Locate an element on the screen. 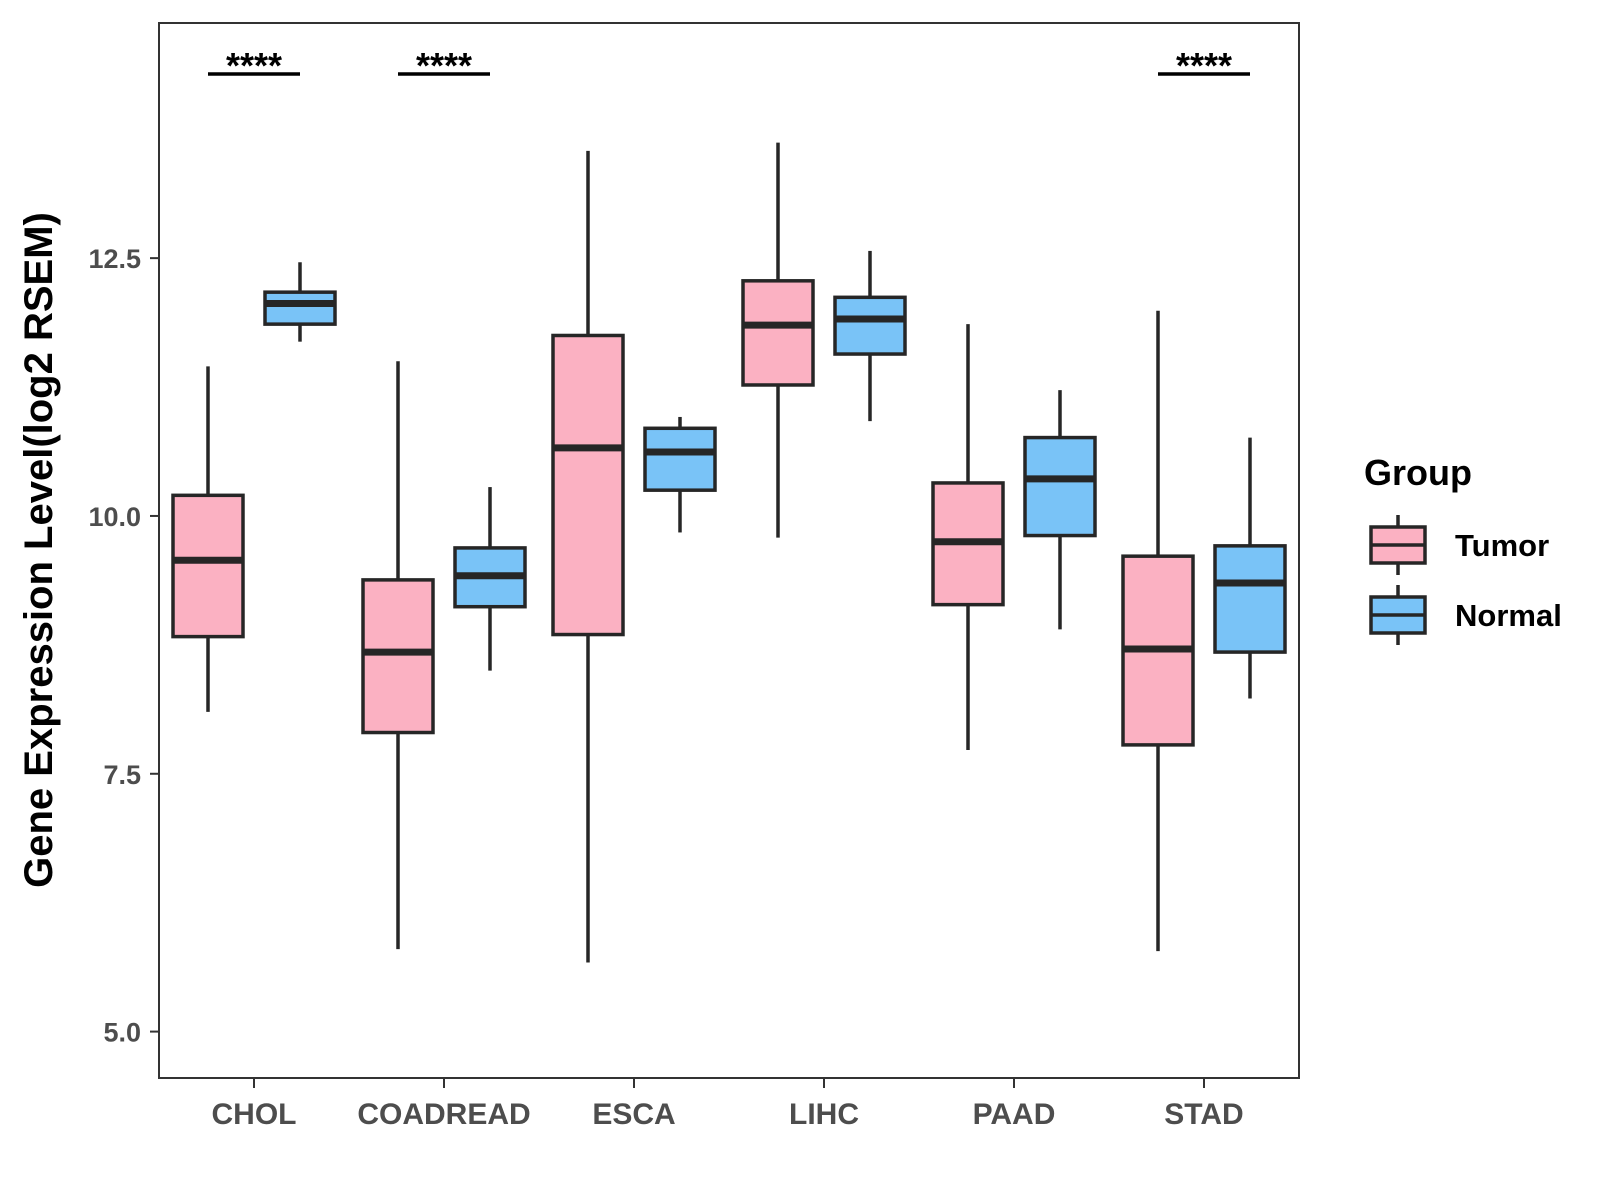 This screenshot has height=1200, width=1600. box-normal-paad is located at coordinates (1060, 510).